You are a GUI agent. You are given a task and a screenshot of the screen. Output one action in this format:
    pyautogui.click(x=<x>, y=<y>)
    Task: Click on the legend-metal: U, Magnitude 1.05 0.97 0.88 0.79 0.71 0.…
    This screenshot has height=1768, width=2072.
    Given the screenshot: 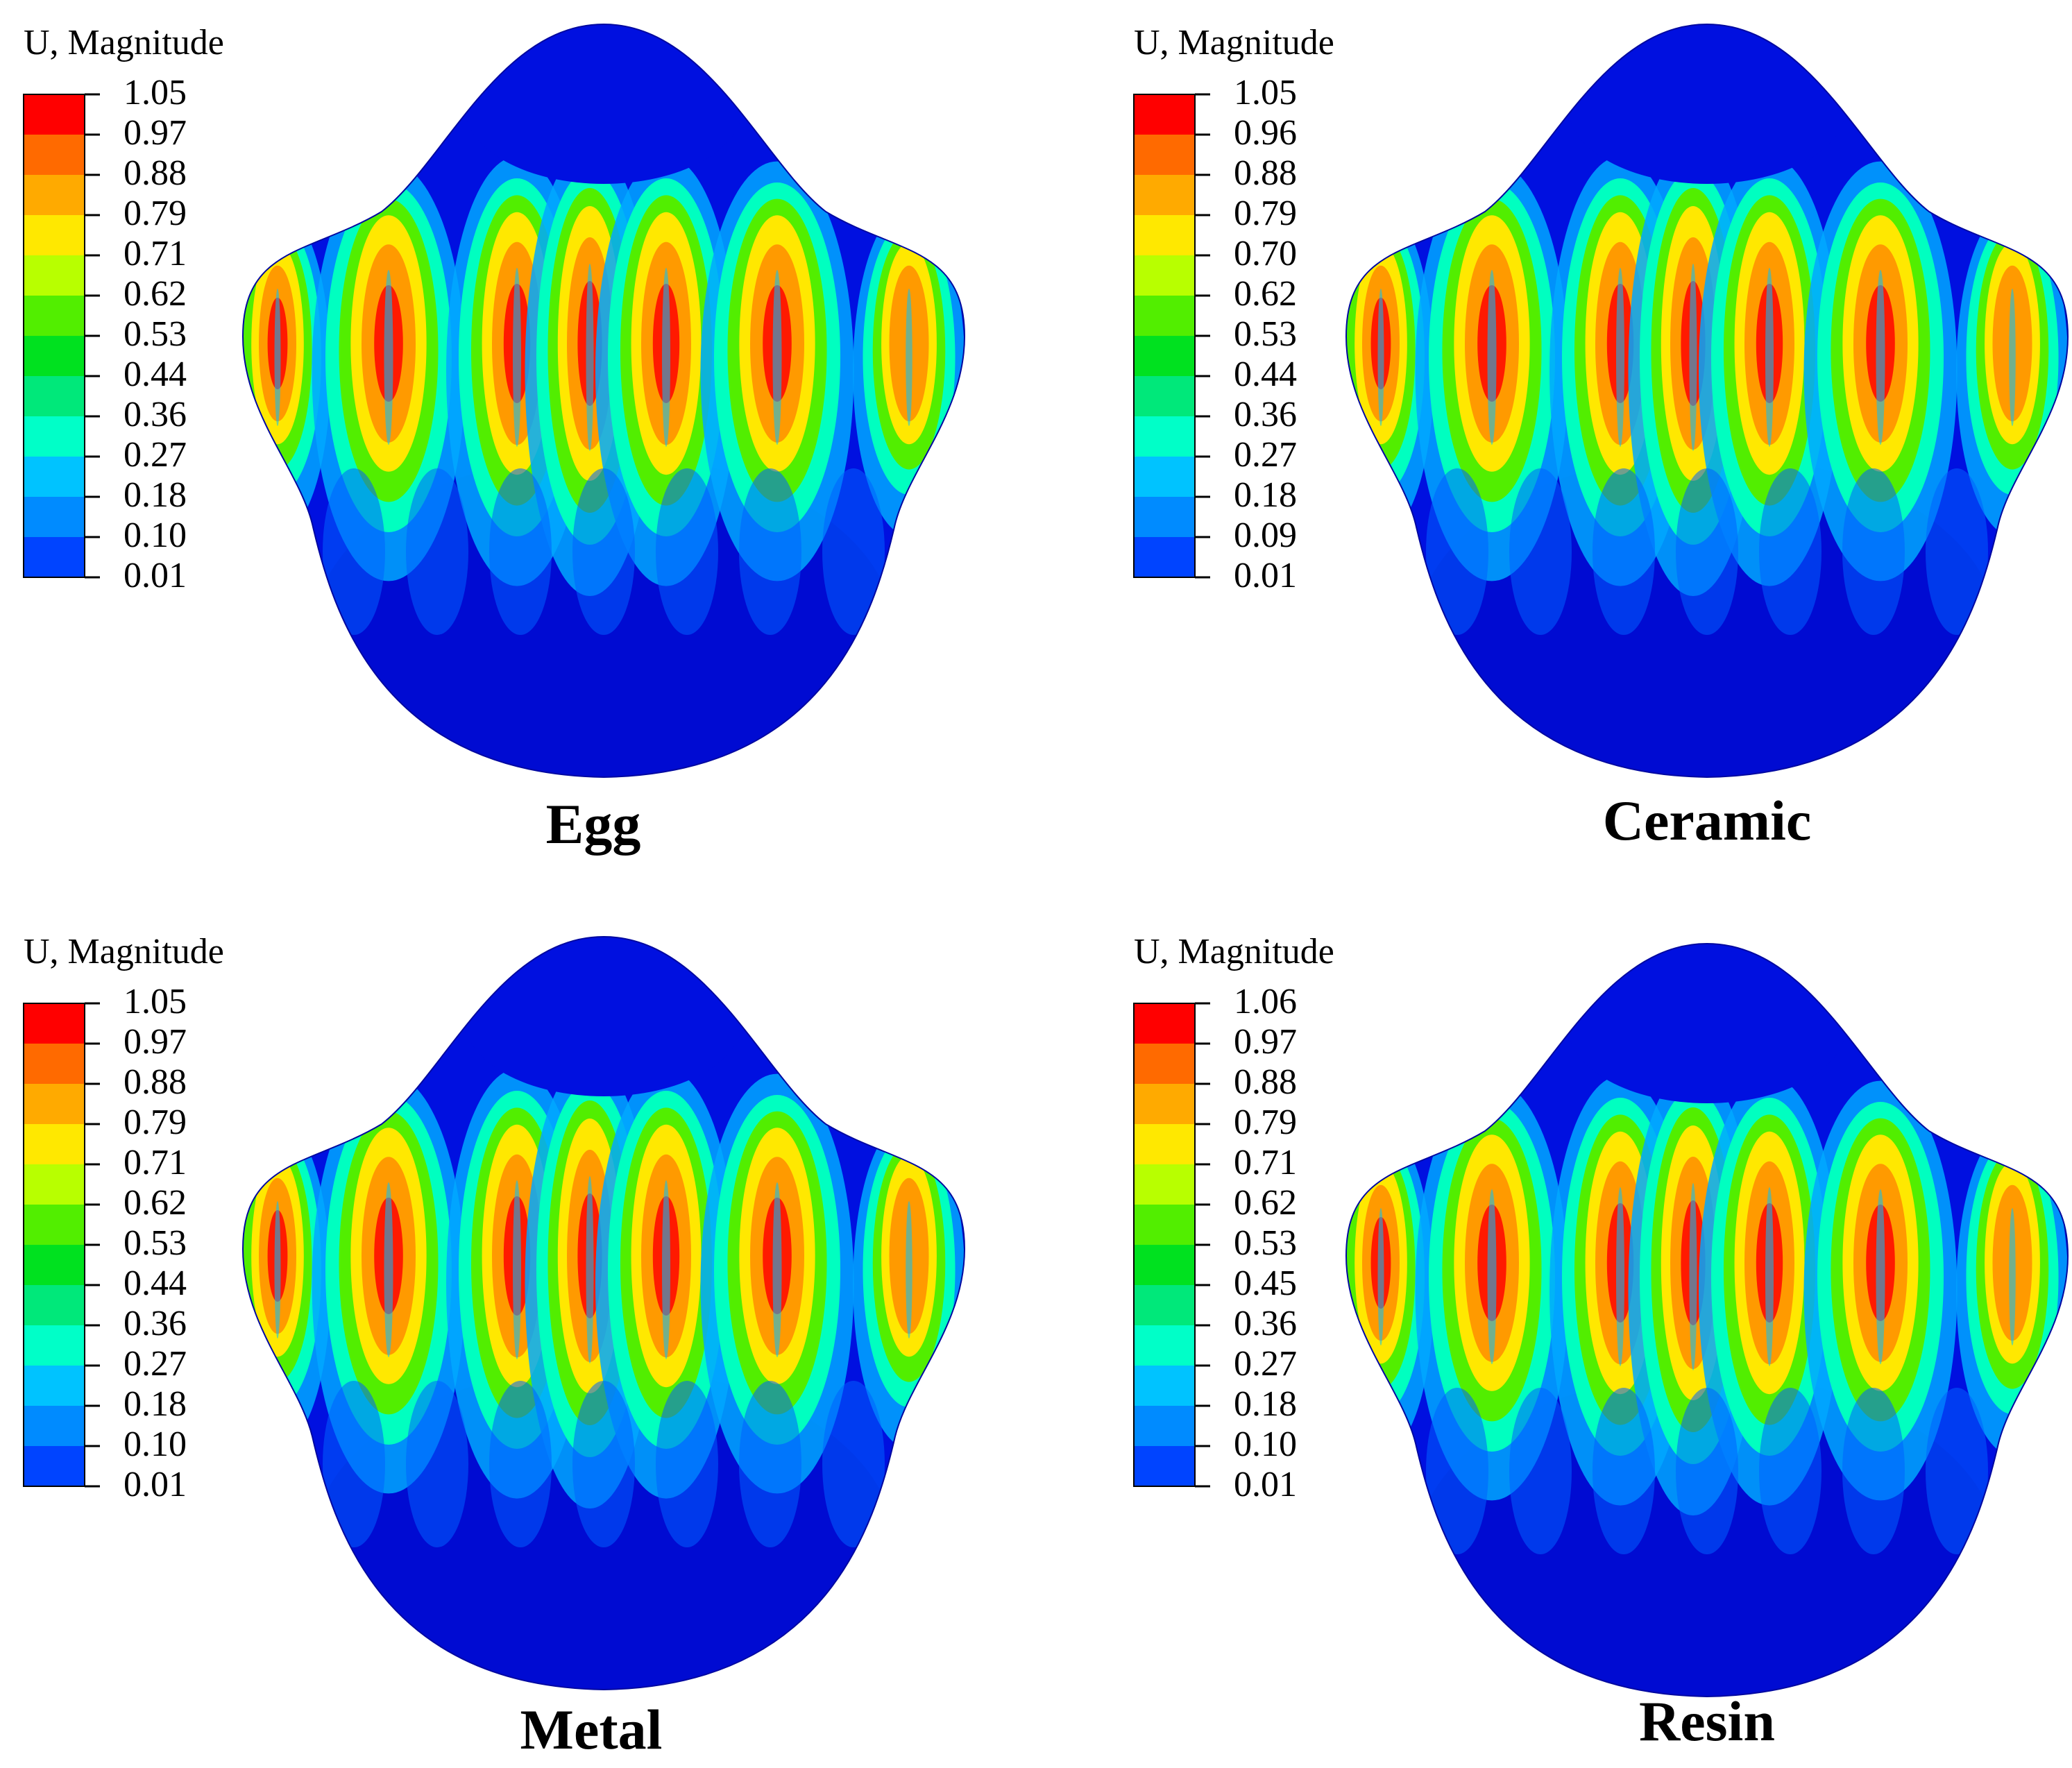 What is the action you would take?
    pyautogui.click(x=123, y=1218)
    